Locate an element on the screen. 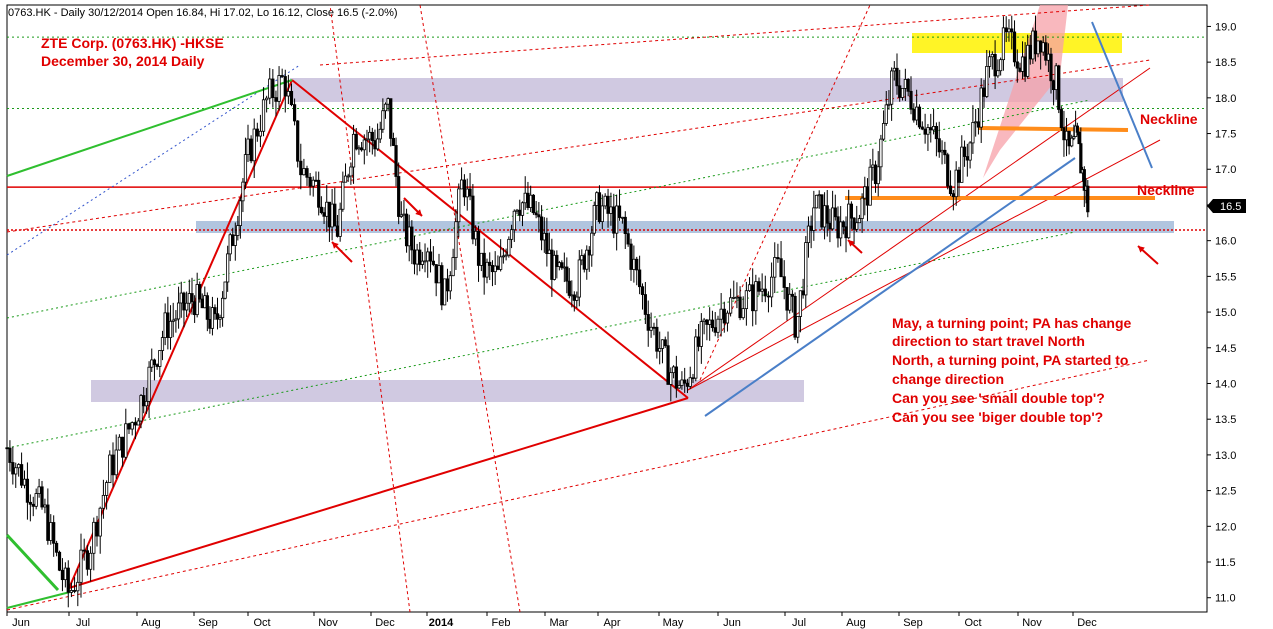 The image size is (1273, 629). x-tick-label: Jun is located at coordinates (732, 623).